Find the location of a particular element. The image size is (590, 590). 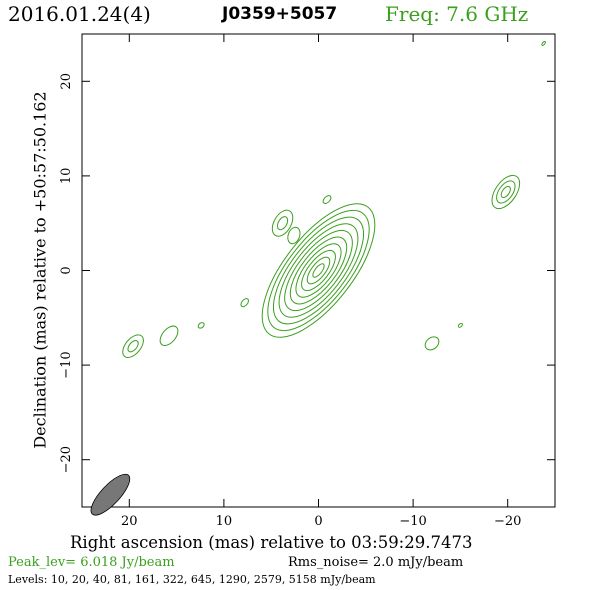

y-tick-label: 10 is located at coordinates (66, 176).